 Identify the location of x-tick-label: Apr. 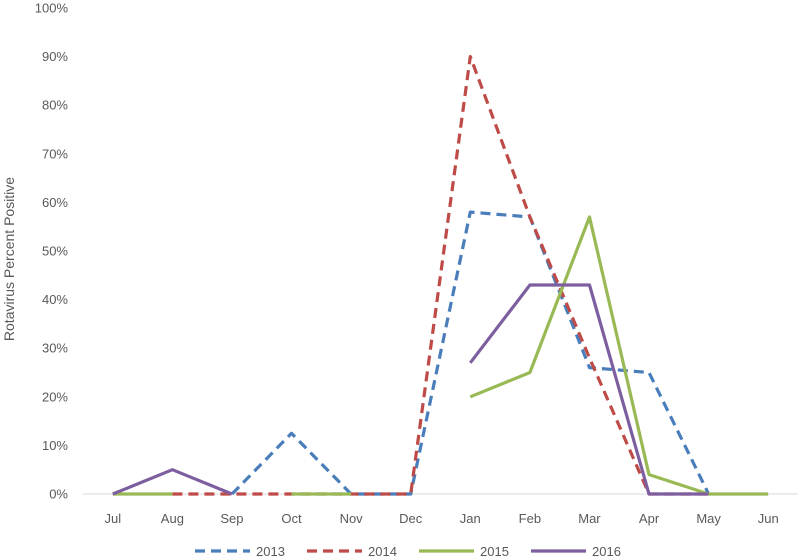
(649, 518).